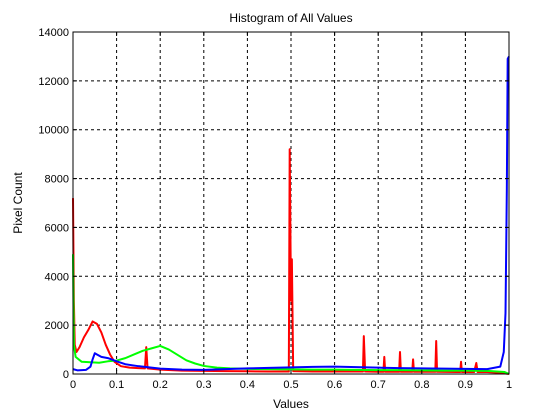 The width and height of the screenshot is (560, 420). What do you see at coordinates (334, 385) in the screenshot?
I see `x-tick-label: 0.6` at bounding box center [334, 385].